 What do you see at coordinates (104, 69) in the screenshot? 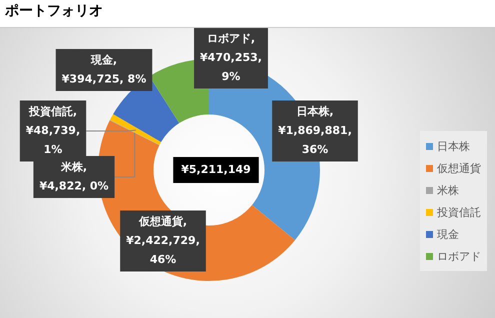
I see `data-label: 現金, ¥394,725, 8%` at bounding box center [104, 69].